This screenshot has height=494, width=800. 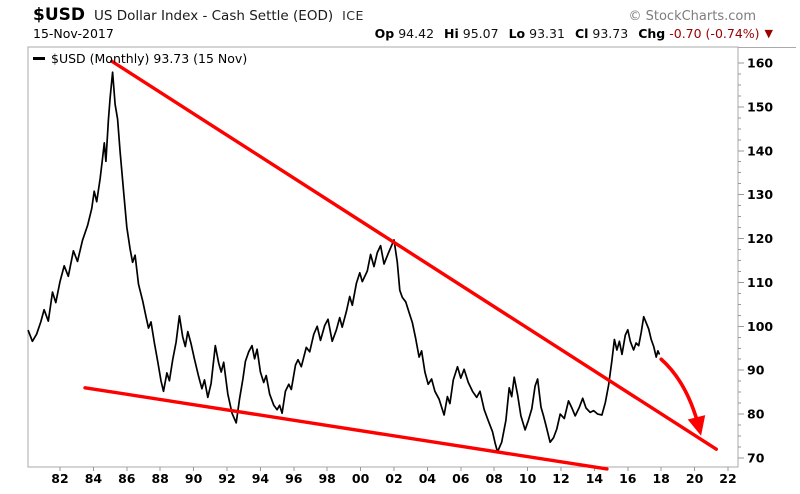 I want to click on y-axis-tick-label: 160, so click(x=760, y=62).